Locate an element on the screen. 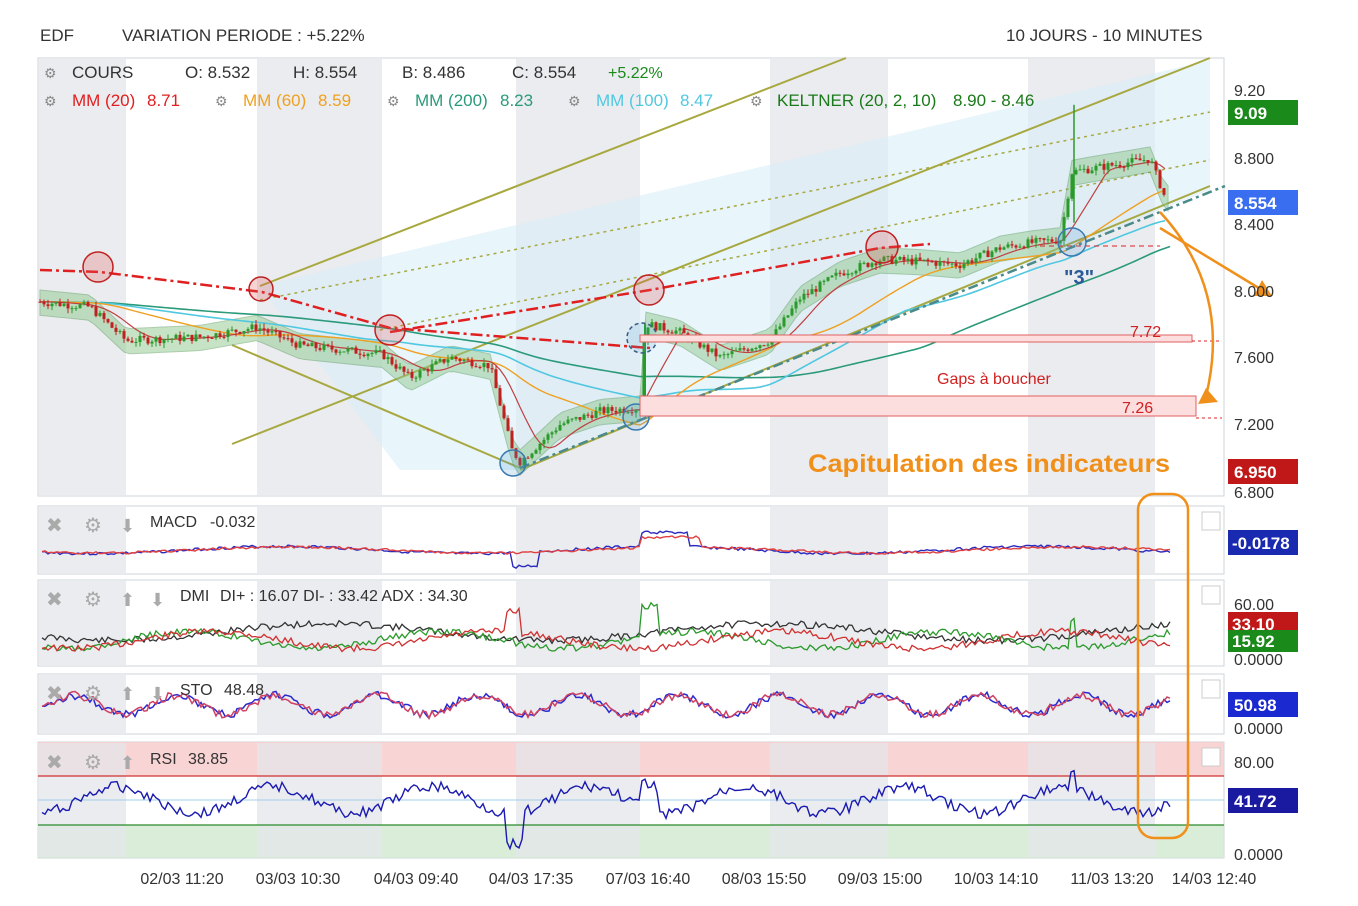 Image resolution: width=1358 pixels, height=906 pixels. mm20-gear-icon: ⚙ is located at coordinates (50, 101).